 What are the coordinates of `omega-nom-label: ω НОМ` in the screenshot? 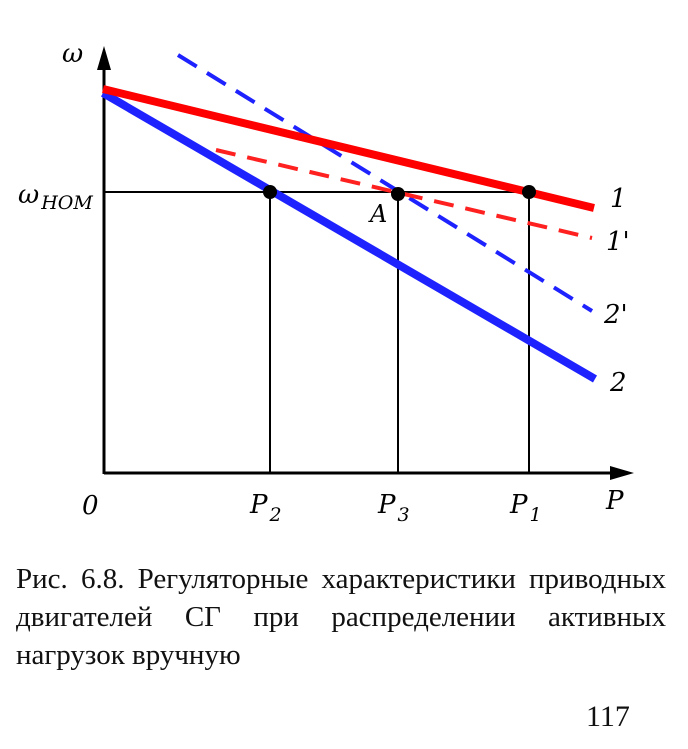 It's located at (55, 197).